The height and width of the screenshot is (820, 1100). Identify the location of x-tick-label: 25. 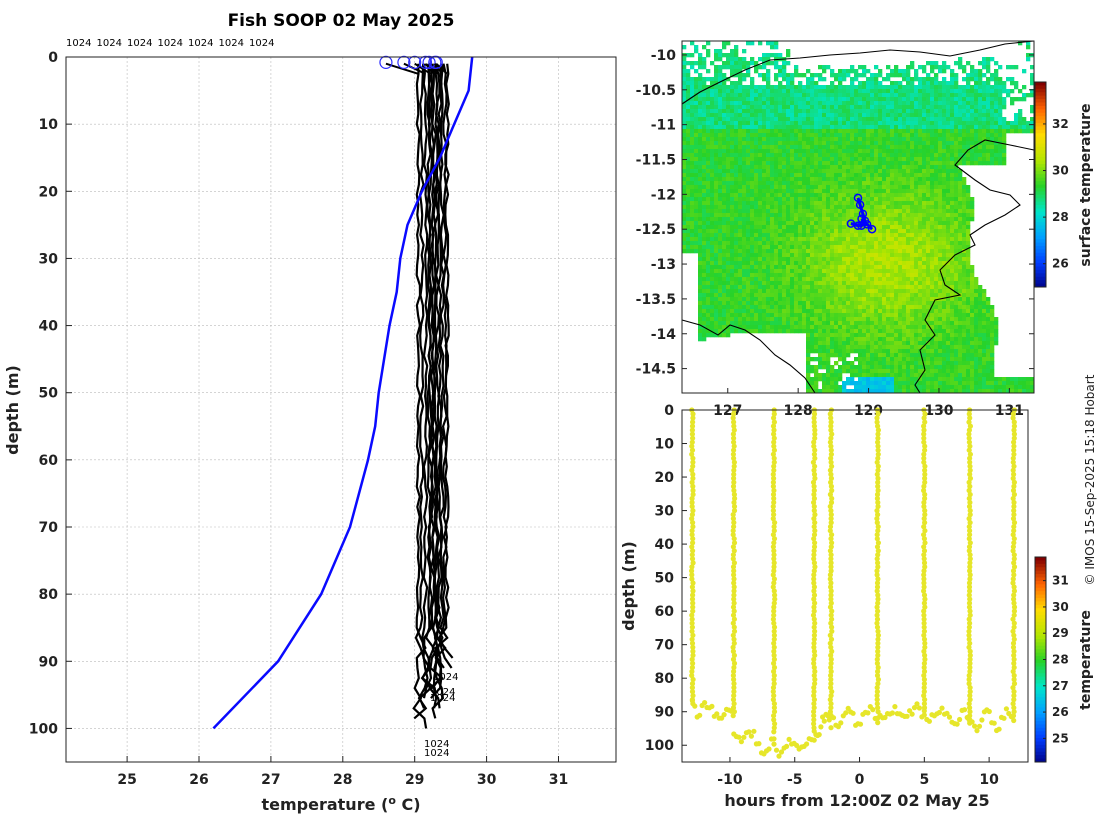
(126, 780).